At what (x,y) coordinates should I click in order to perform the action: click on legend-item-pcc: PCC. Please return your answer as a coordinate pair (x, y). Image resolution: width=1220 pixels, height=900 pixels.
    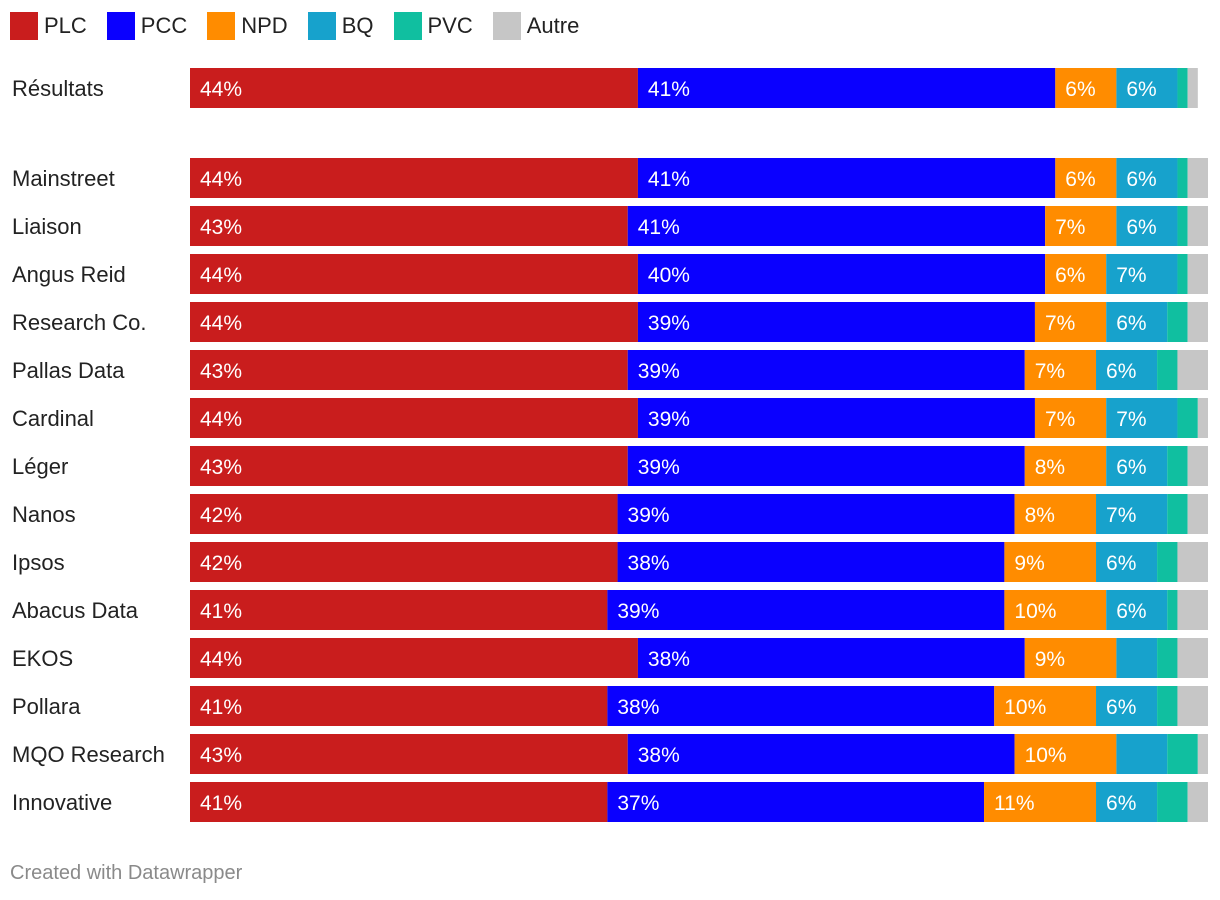
    Looking at the image, I should click on (146, 26).